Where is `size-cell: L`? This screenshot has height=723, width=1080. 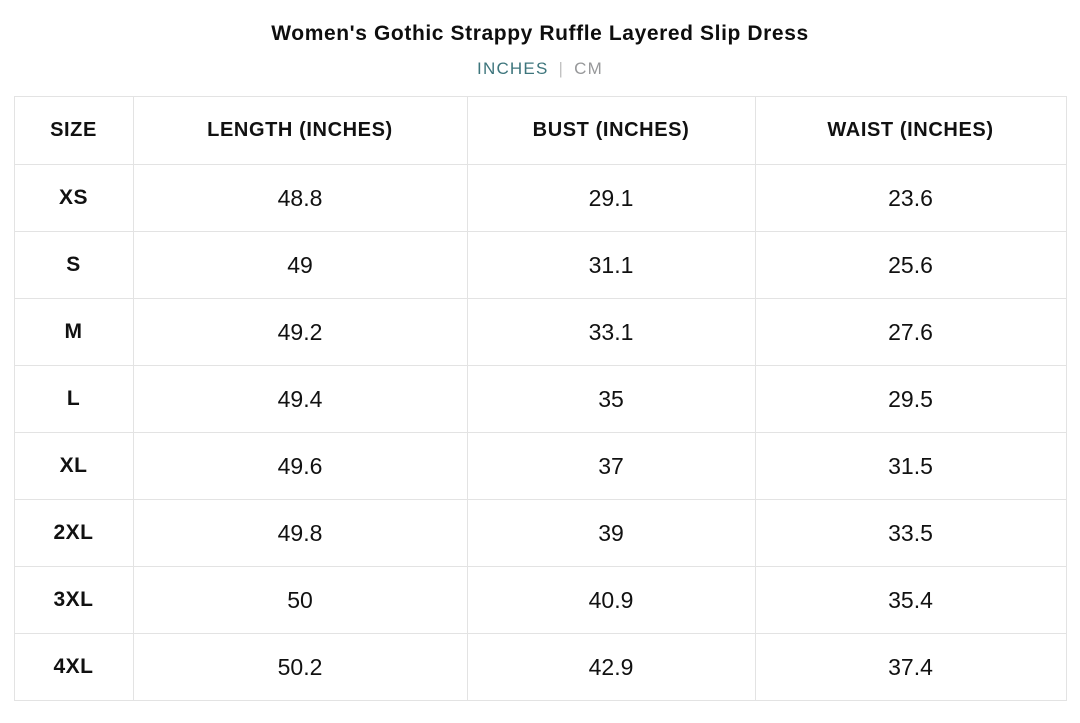 size-cell: L is located at coordinates (73, 399).